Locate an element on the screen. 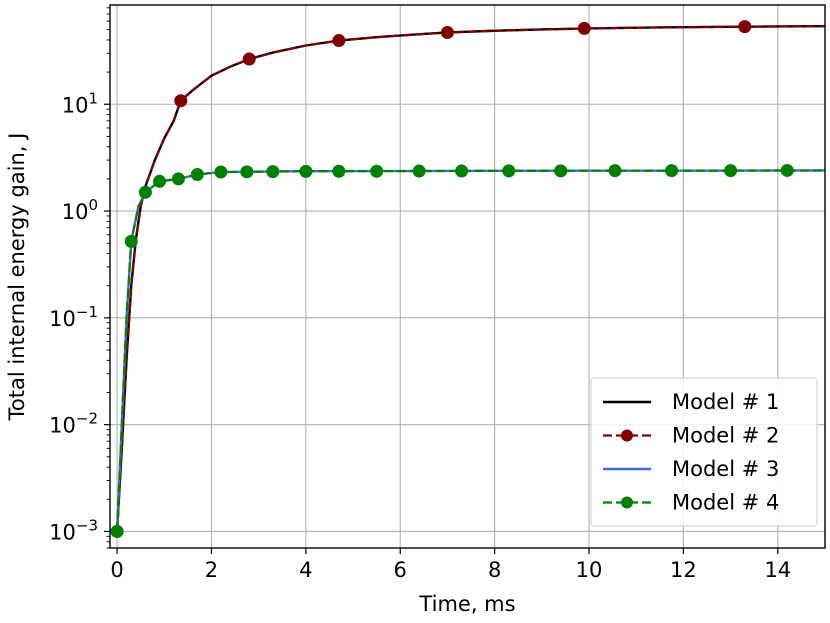  y-tick-label: 10⁻³ is located at coordinates (73, 530).